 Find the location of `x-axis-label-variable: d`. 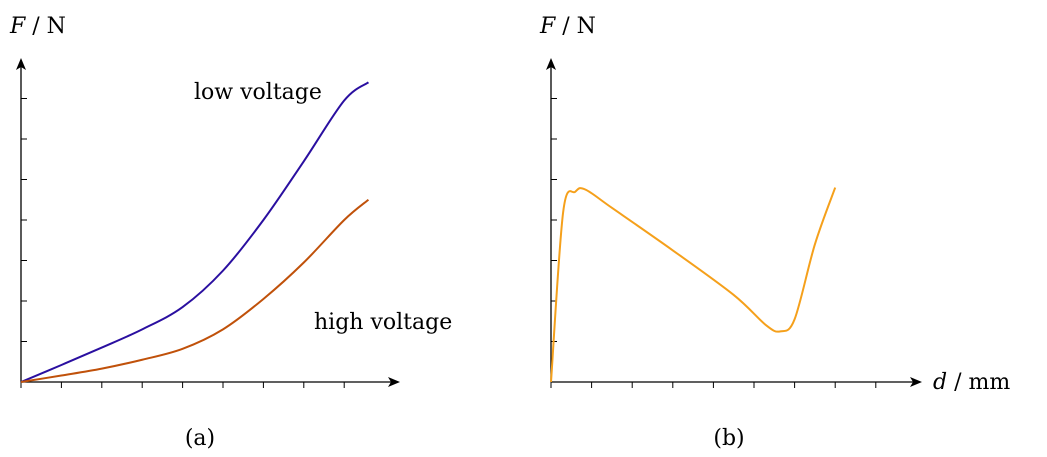

x-axis-label-variable: d is located at coordinates (940, 382).